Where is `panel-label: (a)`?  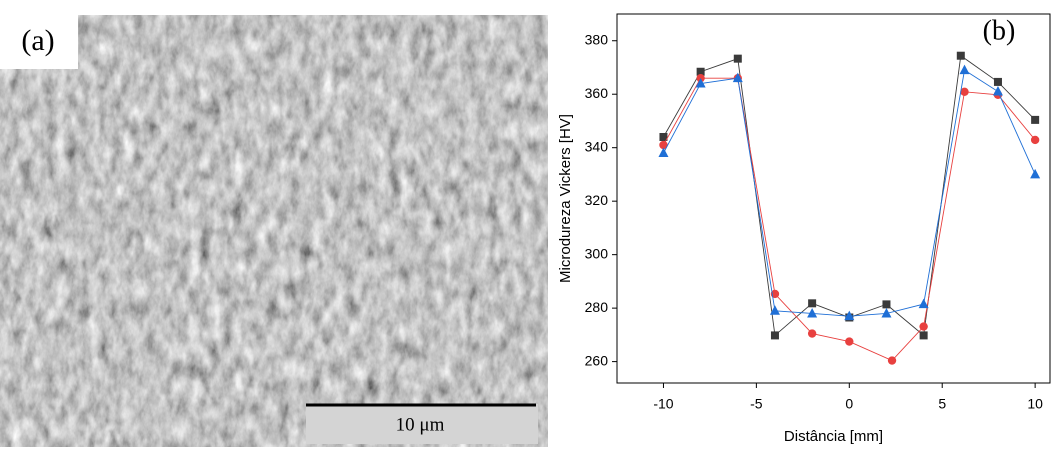 panel-label: (a) is located at coordinates (37, 40).